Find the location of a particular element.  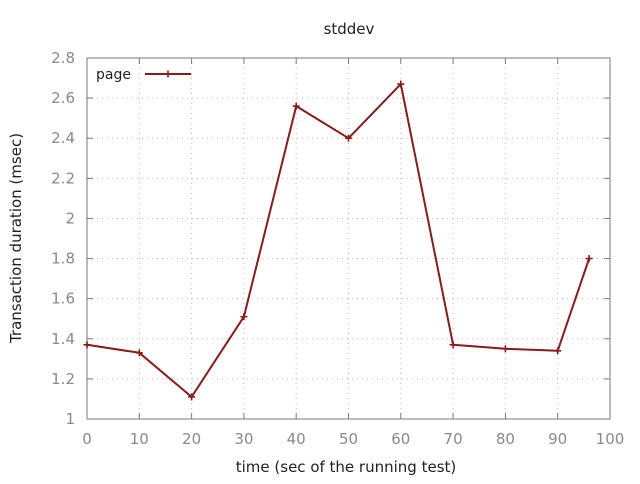

x-tick-label: 30 is located at coordinates (243, 439).